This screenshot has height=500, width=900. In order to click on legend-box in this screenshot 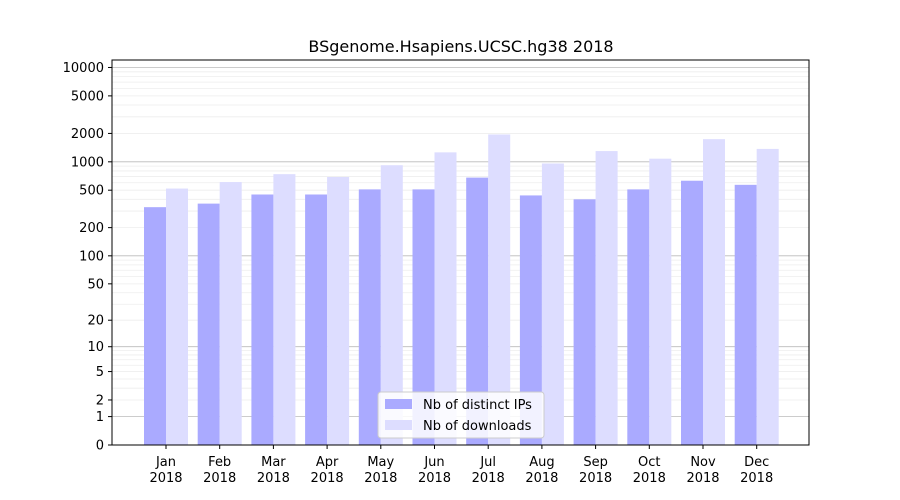, I will do `click(461, 415)`.